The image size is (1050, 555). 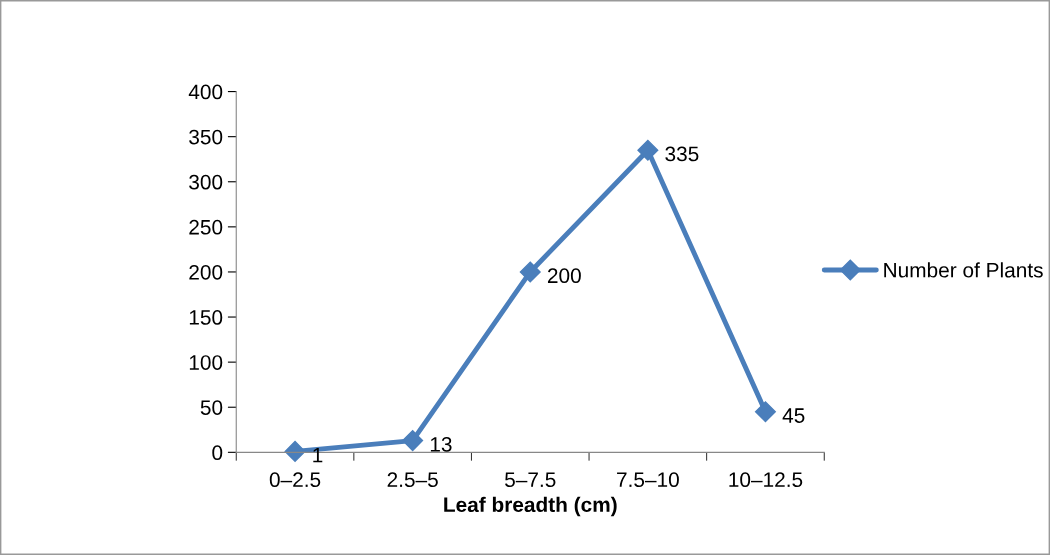 What do you see at coordinates (682, 154) in the screenshot?
I see `data-label: 335` at bounding box center [682, 154].